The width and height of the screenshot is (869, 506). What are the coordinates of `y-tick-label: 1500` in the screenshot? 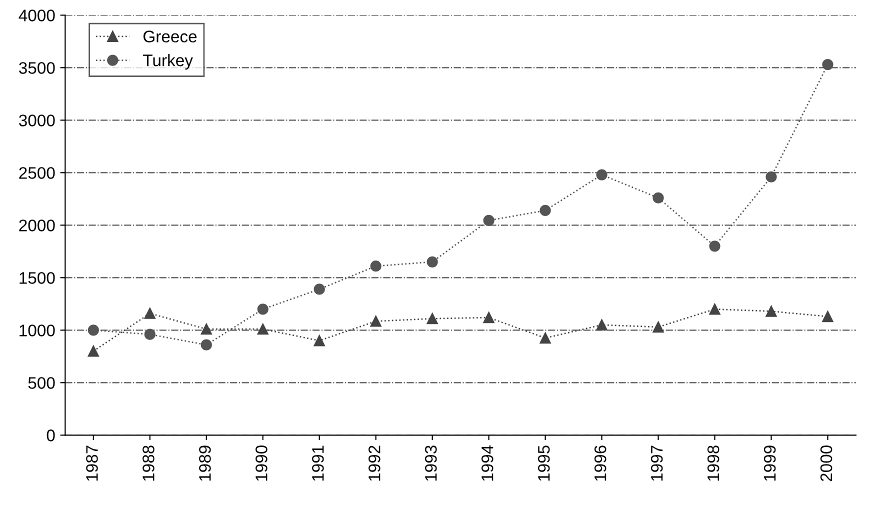 It's located at (37, 278).